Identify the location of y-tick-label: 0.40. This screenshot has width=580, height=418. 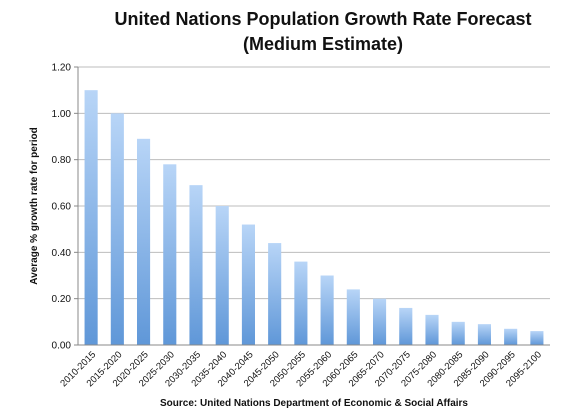
(62, 253).